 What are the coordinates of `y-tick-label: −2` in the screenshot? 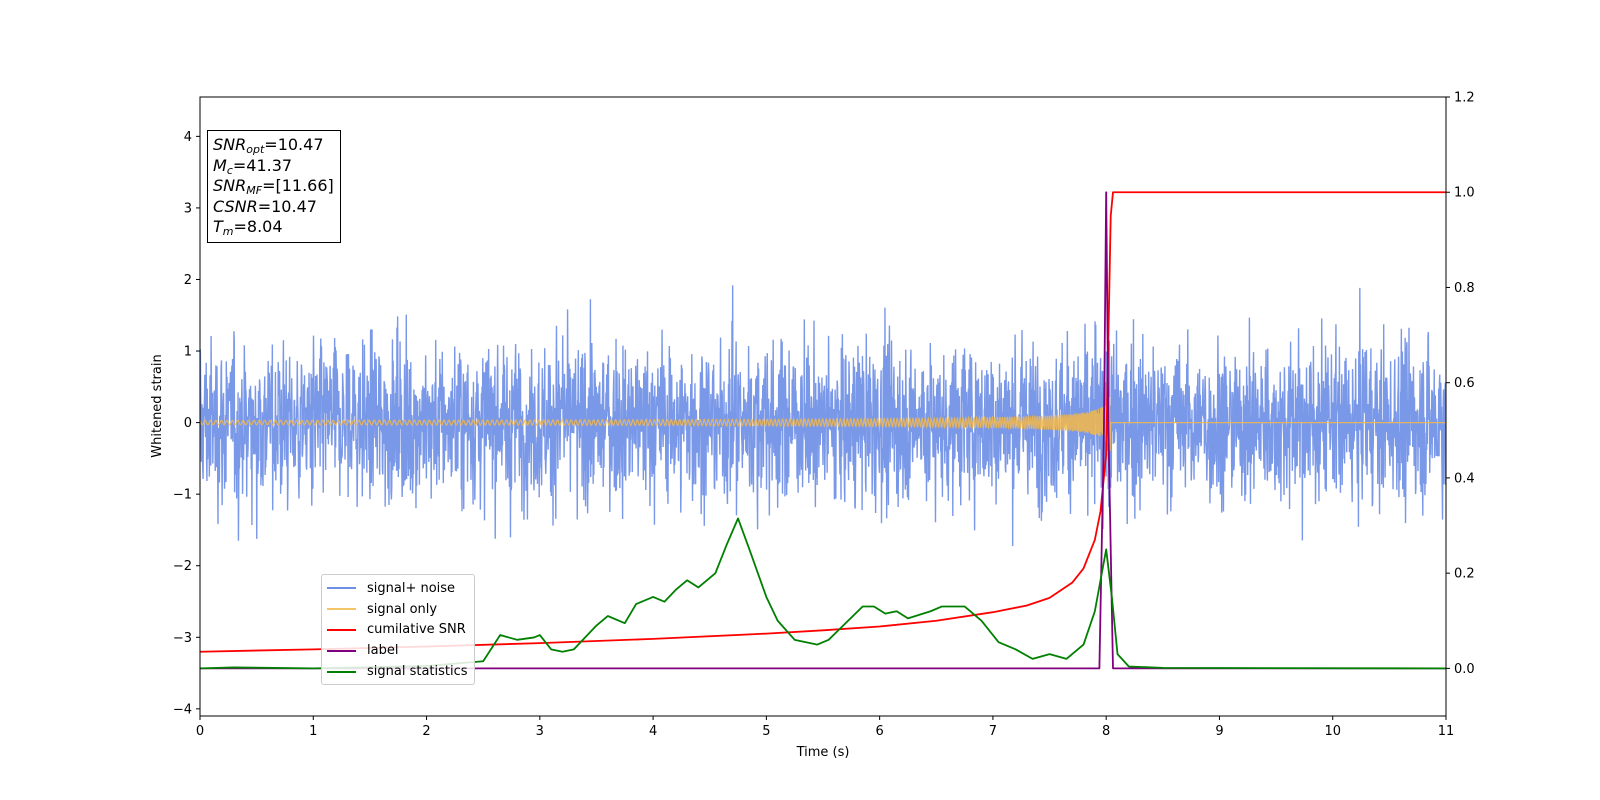 It's located at (182, 566).